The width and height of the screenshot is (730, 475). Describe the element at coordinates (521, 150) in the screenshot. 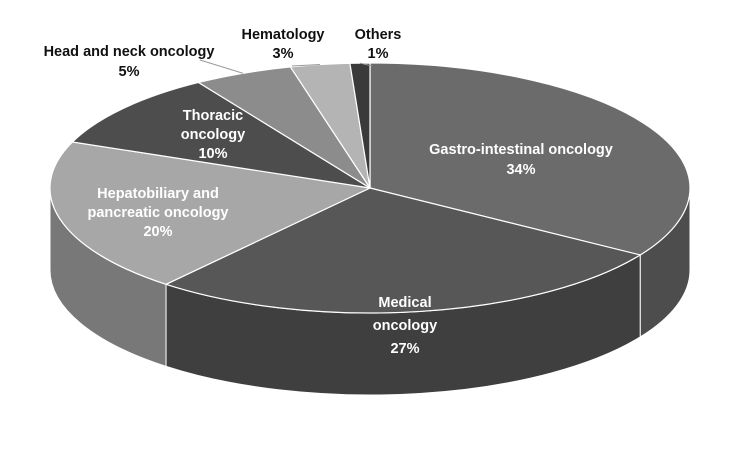

I see `svg-text: Gastro-intestinal oncology` at that location.